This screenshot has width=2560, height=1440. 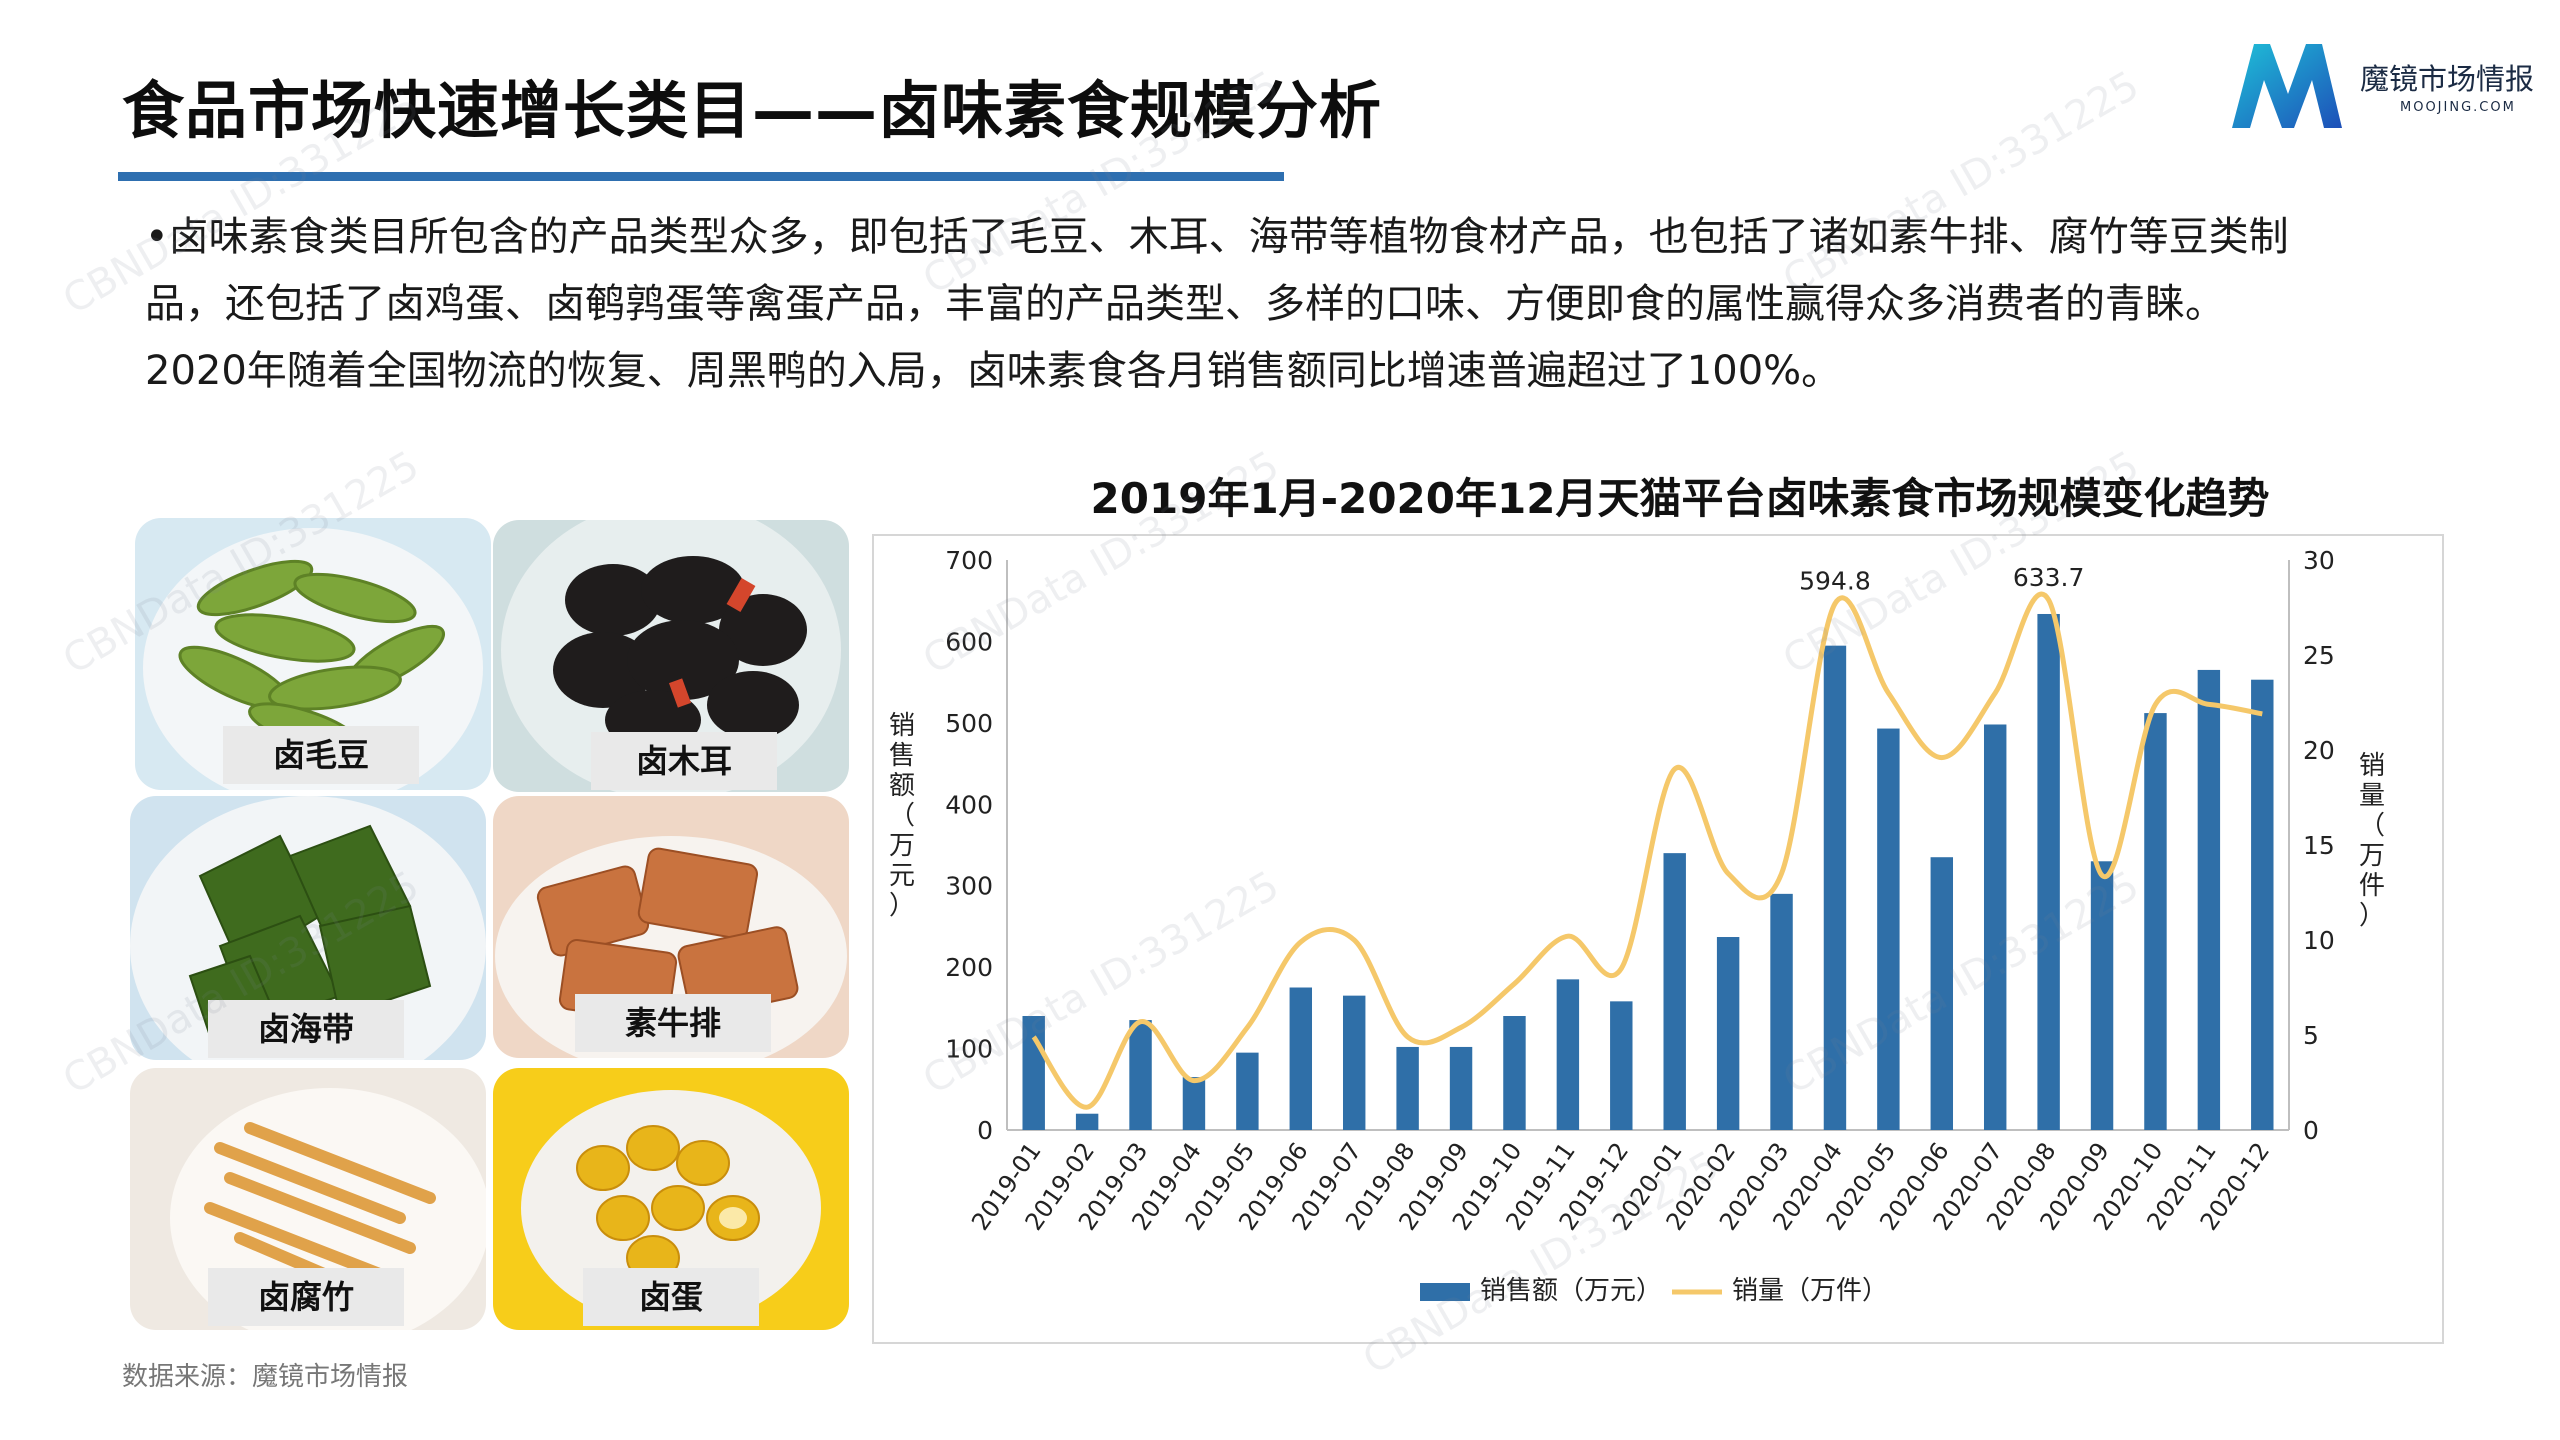 What do you see at coordinates (2319, 940) in the screenshot?
I see `y2-tick-label: 10` at bounding box center [2319, 940].